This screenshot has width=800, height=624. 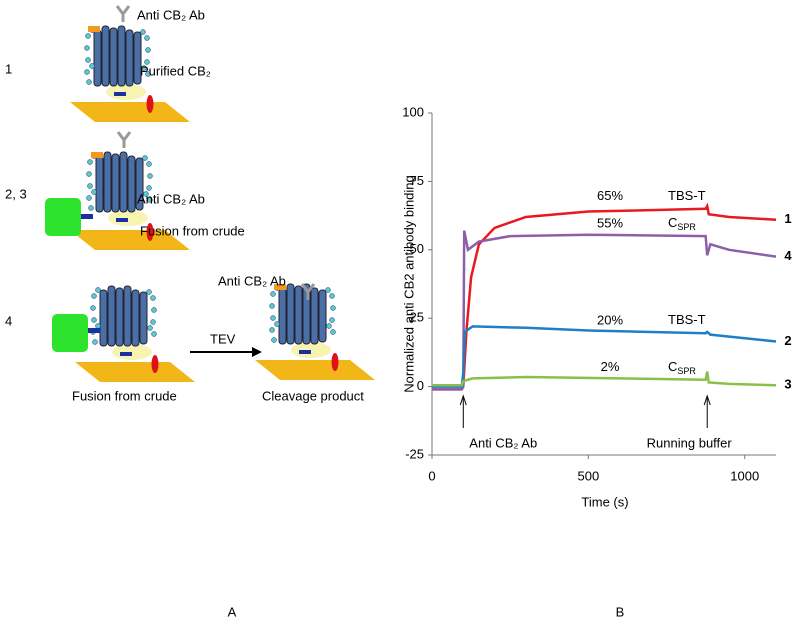 What do you see at coordinates (223, 338) in the screenshot?
I see `tev-label: TEV` at bounding box center [223, 338].